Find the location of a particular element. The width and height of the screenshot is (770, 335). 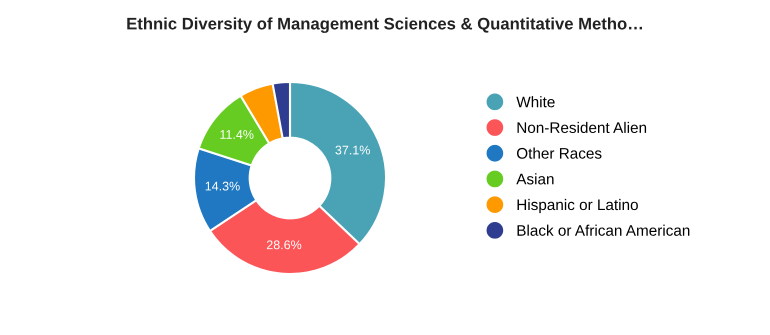

legend-label: White is located at coordinates (535, 102).